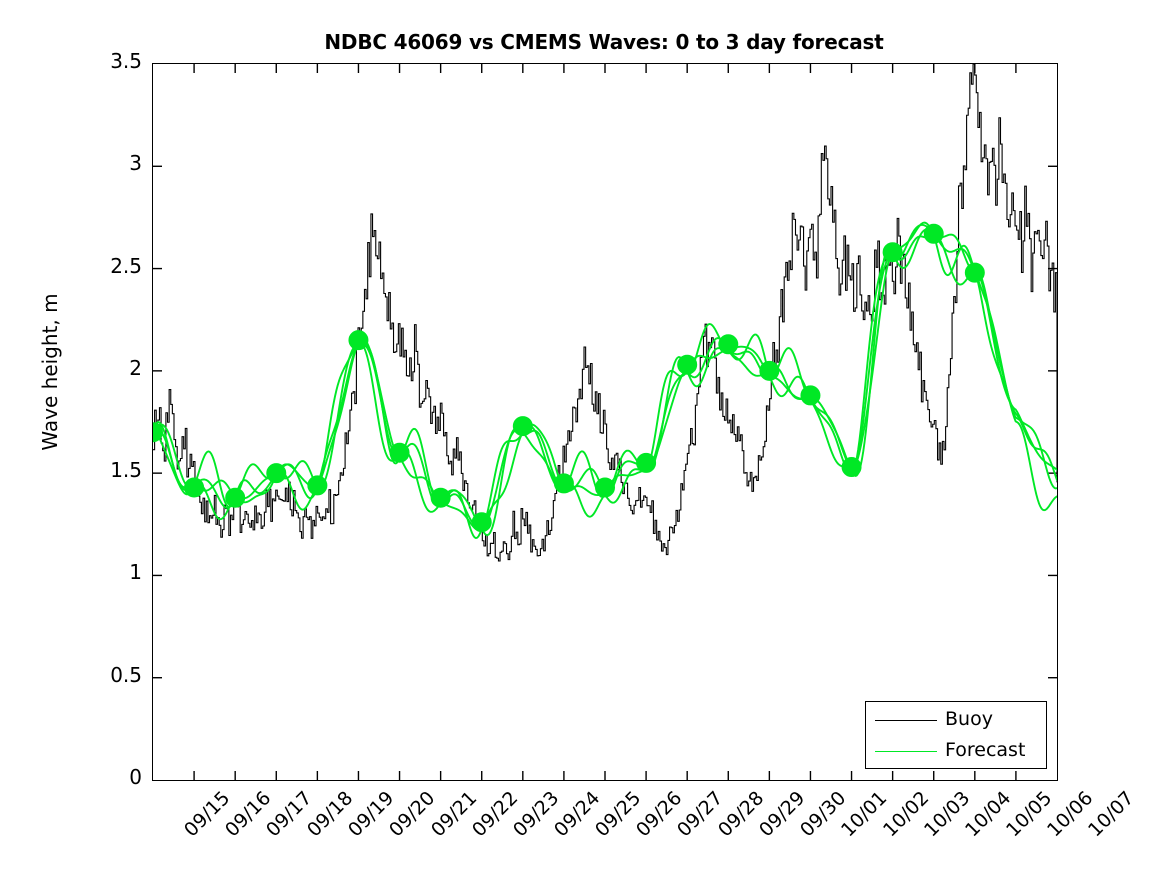 The image size is (1167, 875). I want to click on legend-item-forecast: Forecast, so click(957, 752).